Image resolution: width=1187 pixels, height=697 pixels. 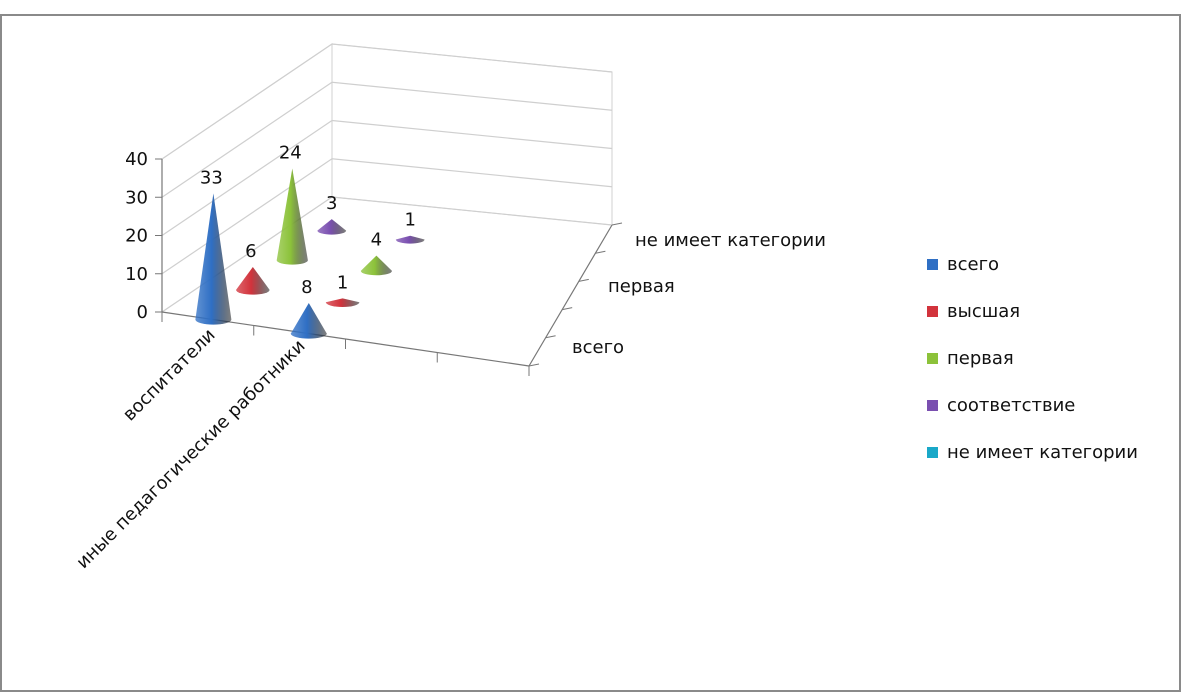 What do you see at coordinates (136, 159) in the screenshot?
I see `y-tick-label: 40` at bounding box center [136, 159].